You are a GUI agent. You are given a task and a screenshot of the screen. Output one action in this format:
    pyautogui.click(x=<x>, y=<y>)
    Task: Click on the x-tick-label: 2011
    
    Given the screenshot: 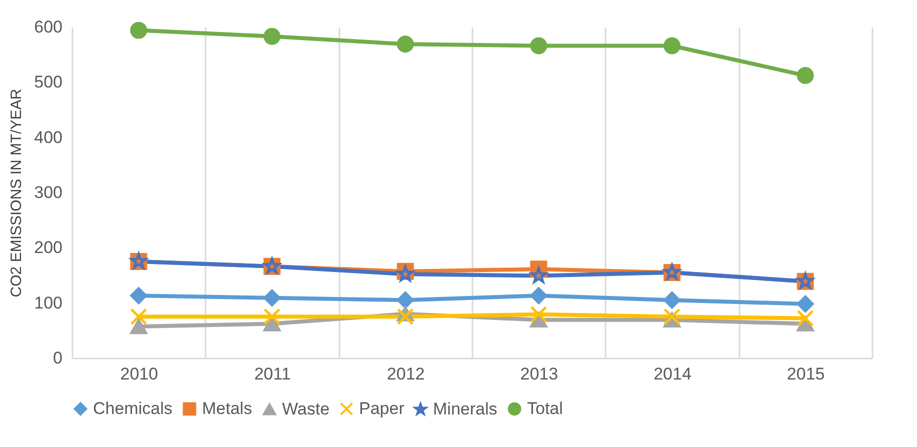 What is the action you would take?
    pyautogui.click(x=272, y=374)
    